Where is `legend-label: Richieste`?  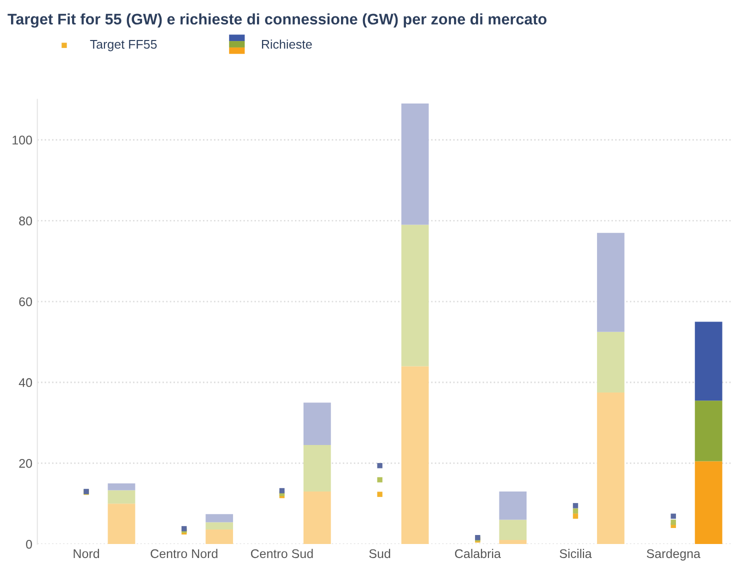 legend-label: Richieste is located at coordinates (287, 44).